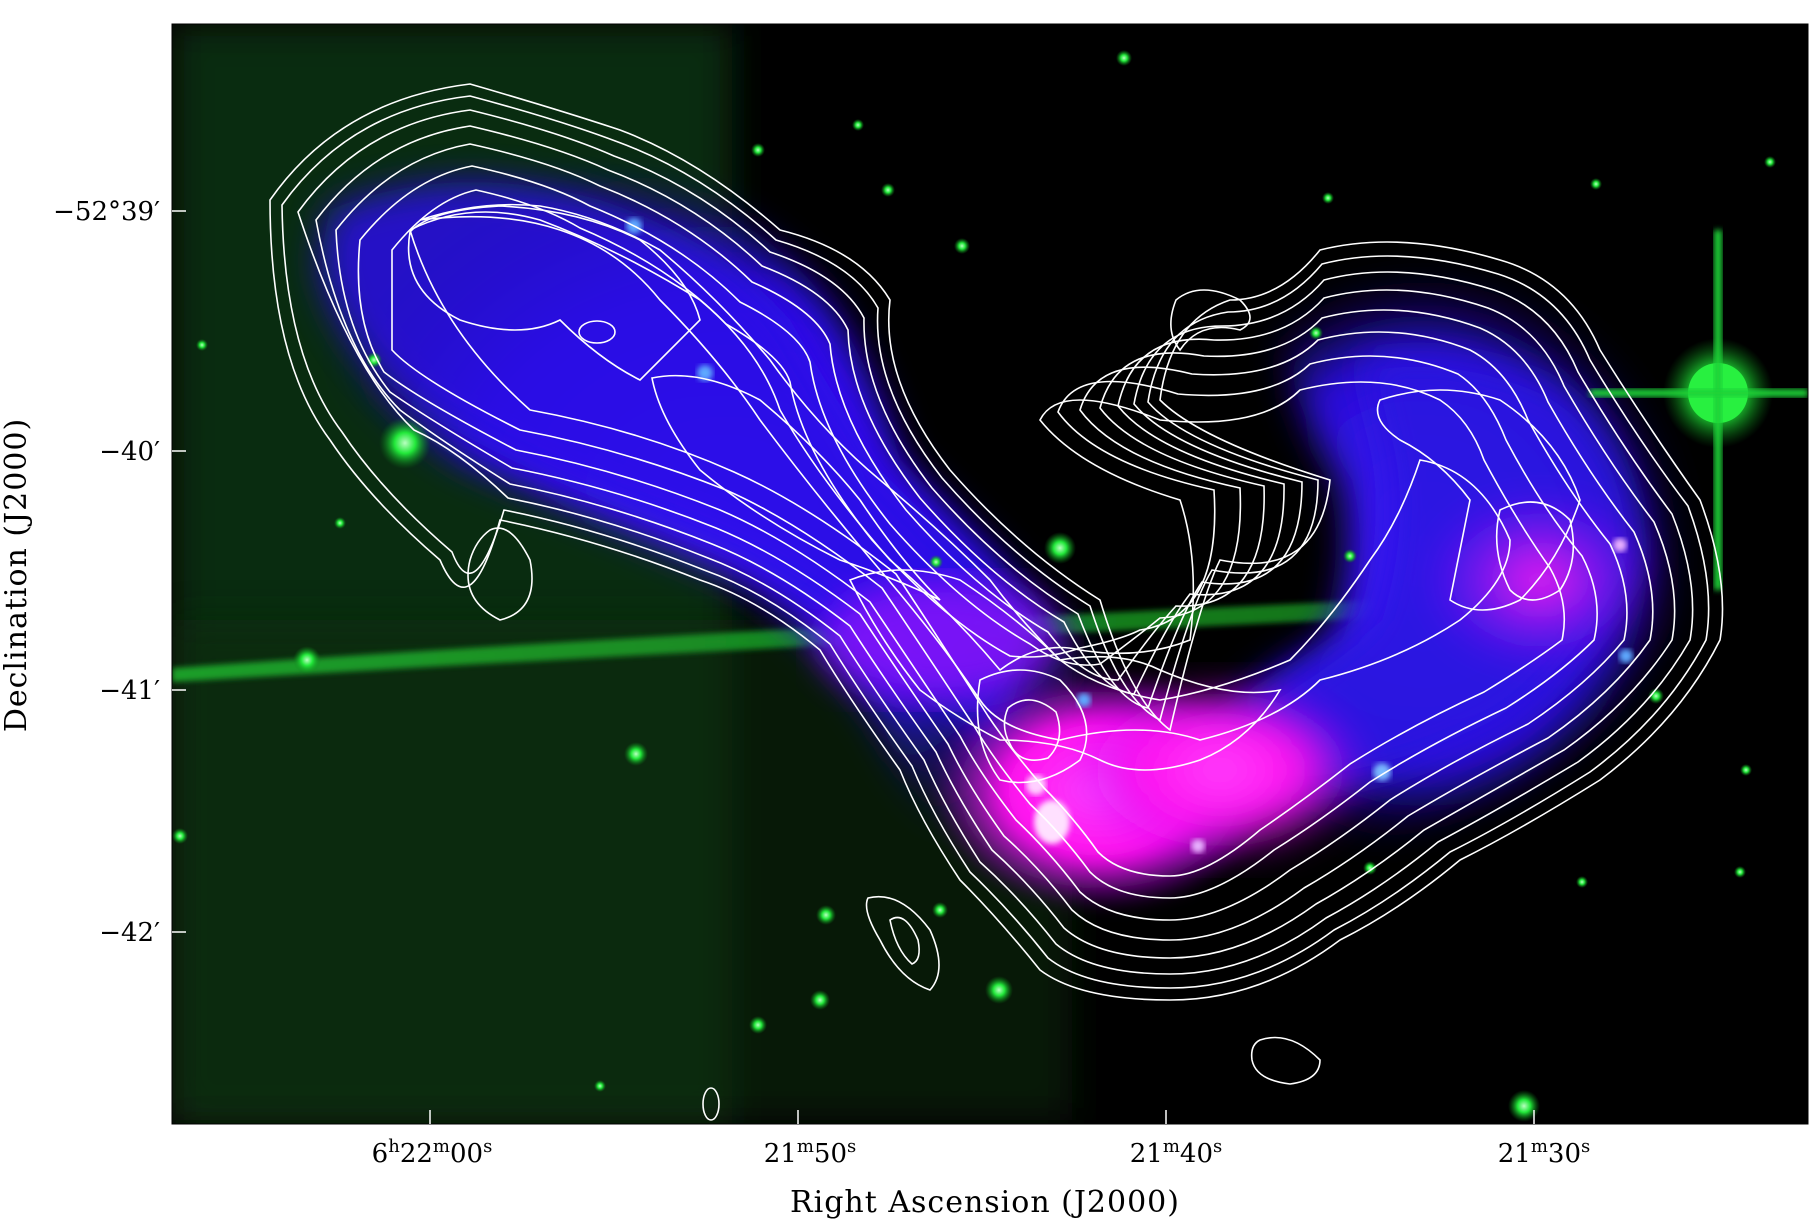 The height and width of the screenshot is (1228, 1812). What do you see at coordinates (129, 452) in the screenshot?
I see `y-tick-label: −40′` at bounding box center [129, 452].